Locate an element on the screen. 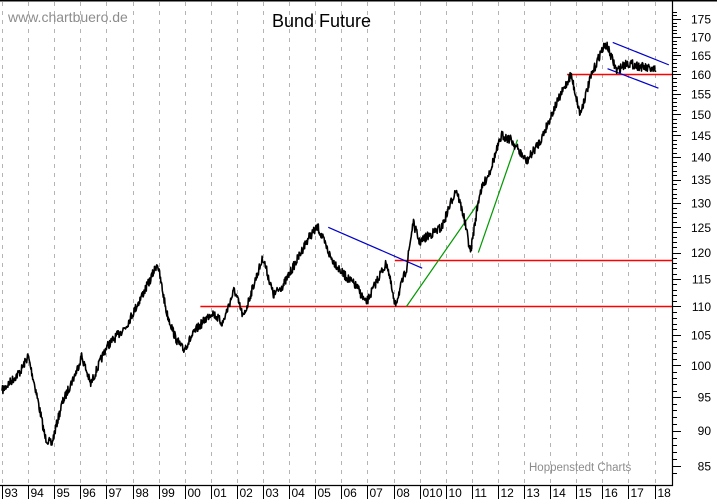  y-tick-label: 135 is located at coordinates (701, 180).